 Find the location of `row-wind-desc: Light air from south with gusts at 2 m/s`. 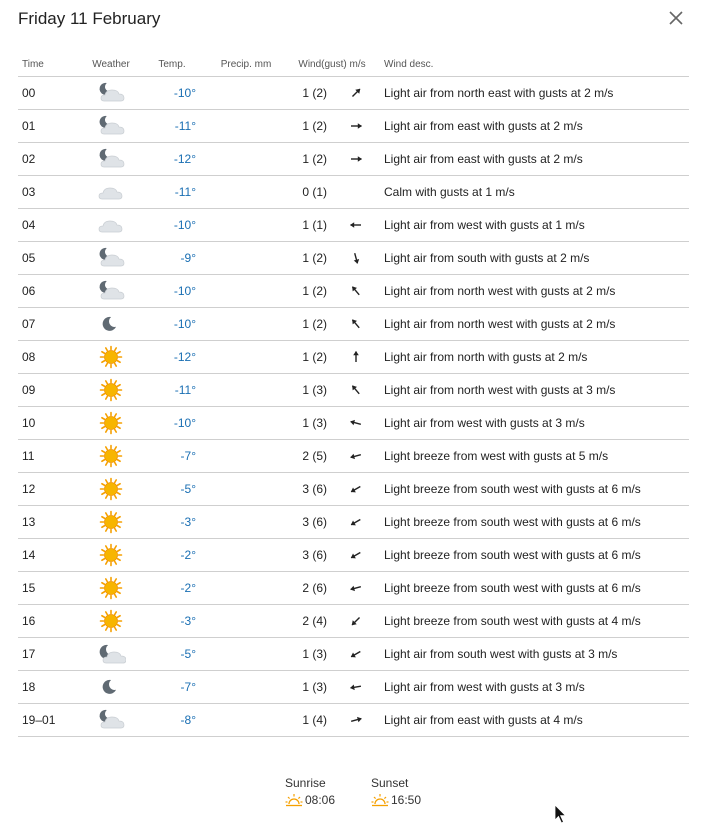

row-wind-desc: Light air from south with gusts at 2 m/s is located at coordinates (533, 258).